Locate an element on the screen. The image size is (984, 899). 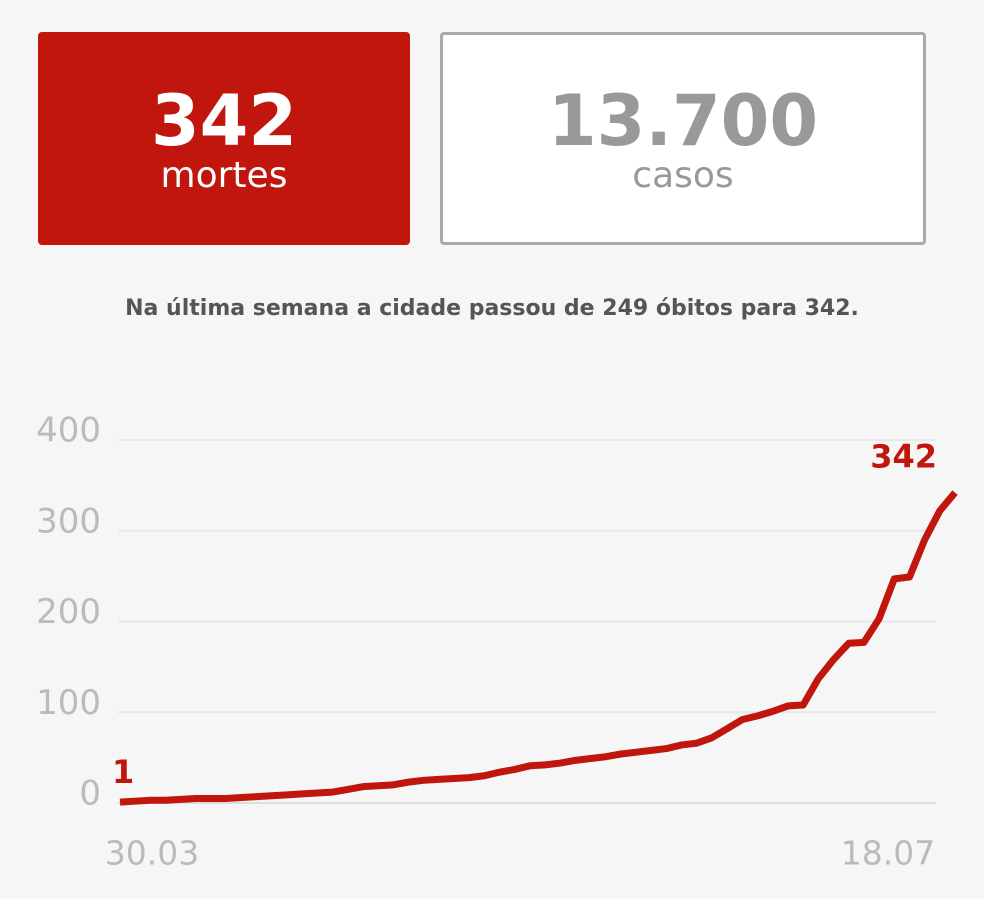
y-tick-label: 0 is located at coordinates (90, 794).